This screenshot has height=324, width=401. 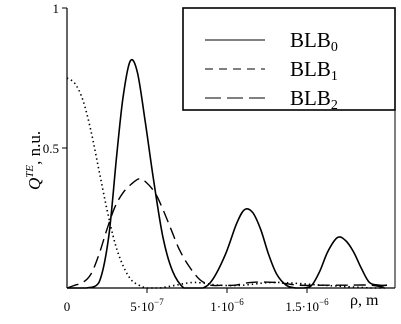 I want to click on x-tick-label: 0, so click(x=67, y=306).